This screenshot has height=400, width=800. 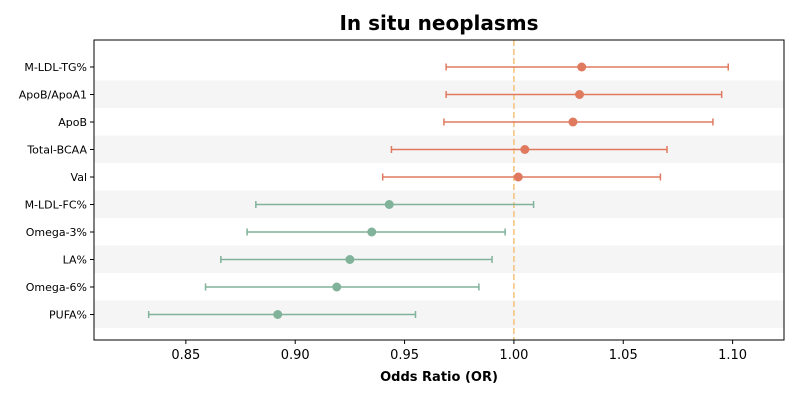 I want to click on y-tick-label: Omega-3%, so click(x=56, y=232).